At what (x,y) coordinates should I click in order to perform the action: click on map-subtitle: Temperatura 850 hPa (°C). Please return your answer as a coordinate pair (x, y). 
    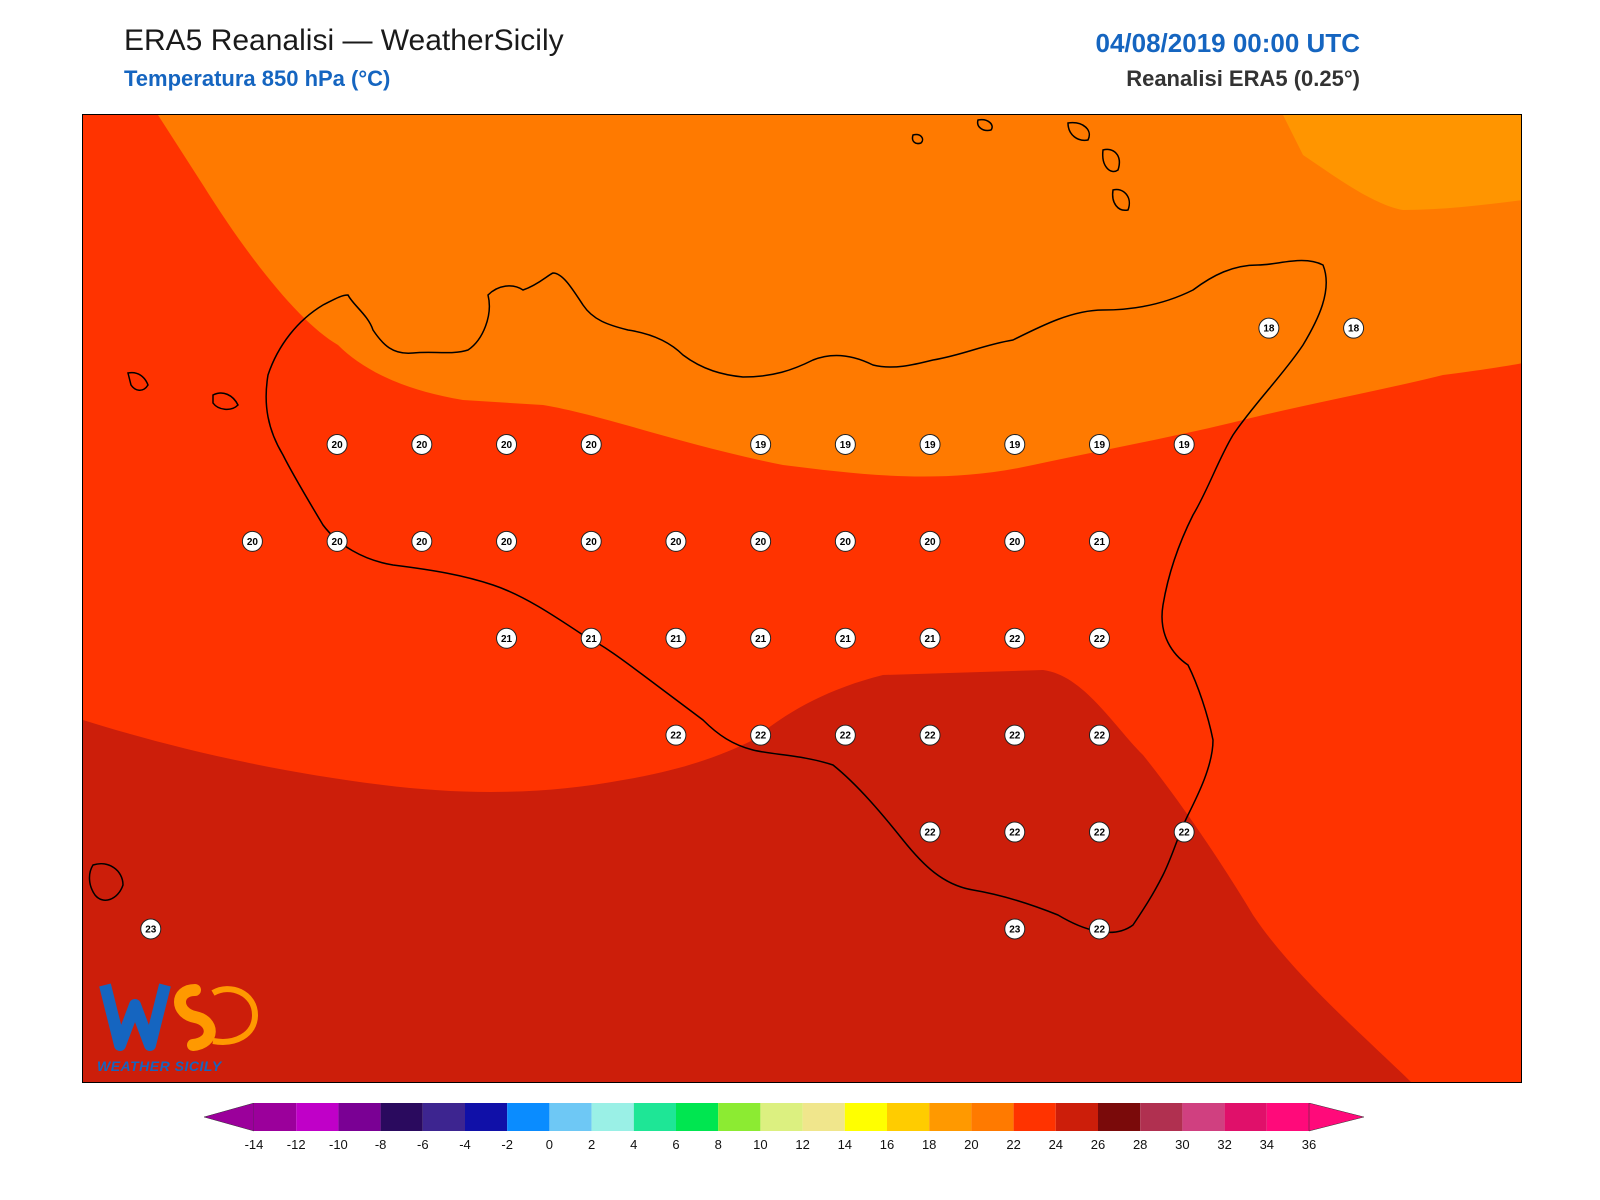
    Looking at the image, I should click on (257, 78).